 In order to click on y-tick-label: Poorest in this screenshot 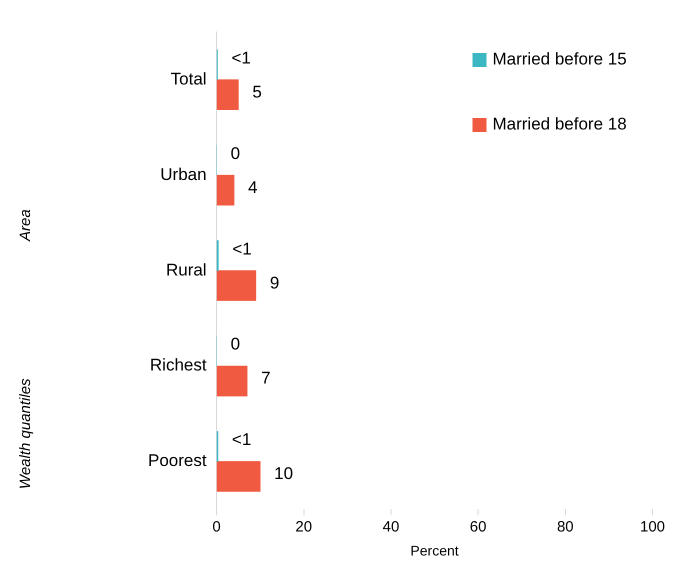, I will do `click(177, 460)`.